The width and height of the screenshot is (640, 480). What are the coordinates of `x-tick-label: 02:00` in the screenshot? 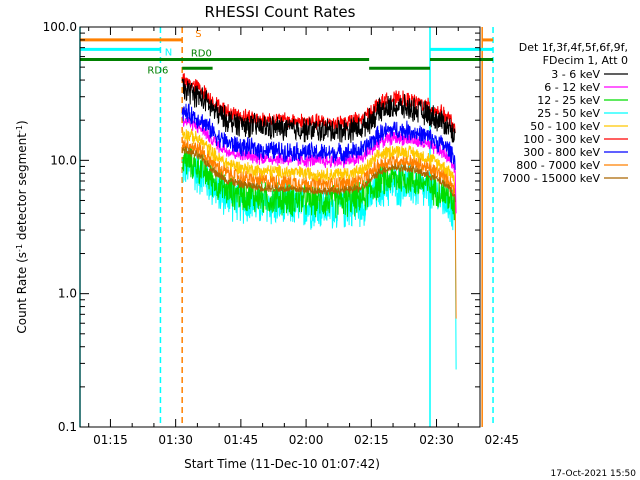 It's located at (306, 440).